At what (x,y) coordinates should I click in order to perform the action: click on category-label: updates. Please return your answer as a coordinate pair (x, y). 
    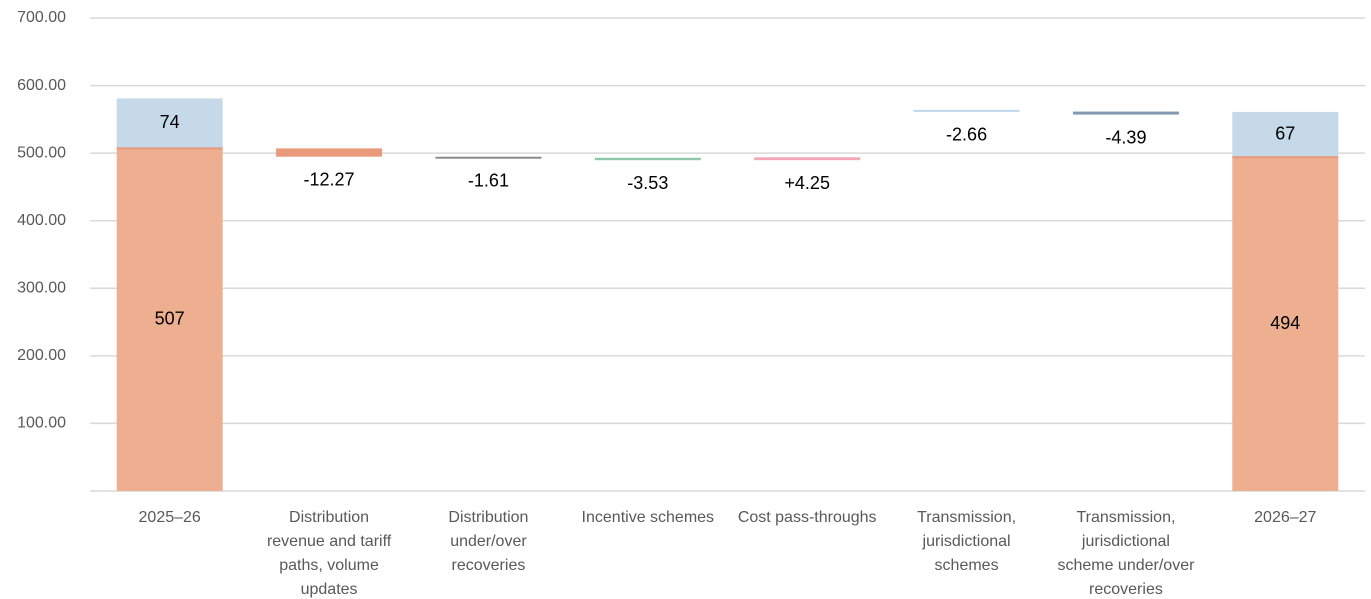
    Looking at the image, I should click on (329, 589).